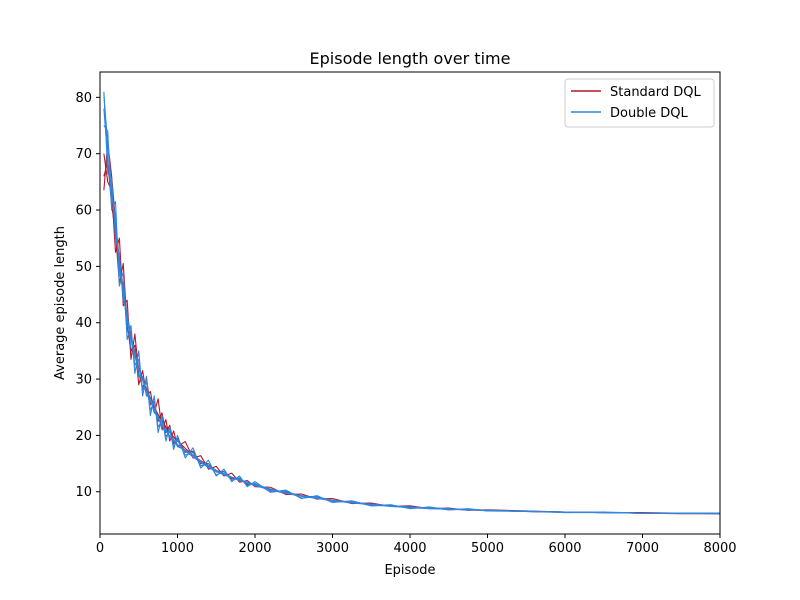 The height and width of the screenshot is (600, 800). Describe the element at coordinates (83, 267) in the screenshot. I see `y-tick-label: 50` at that location.